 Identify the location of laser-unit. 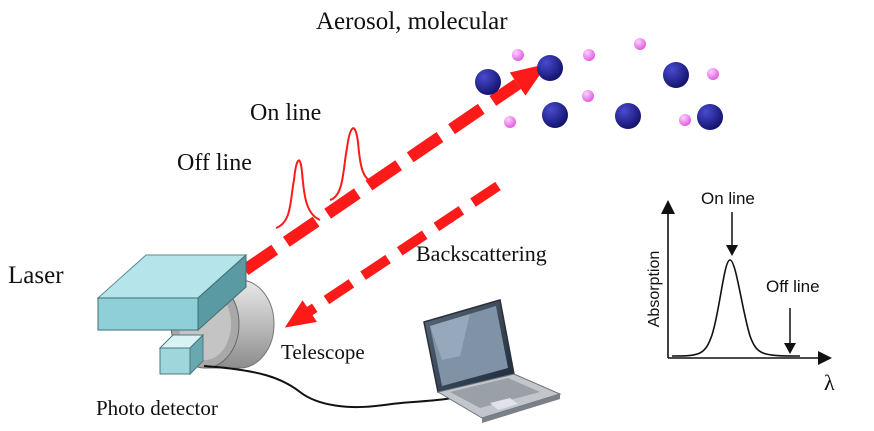
(172, 292).